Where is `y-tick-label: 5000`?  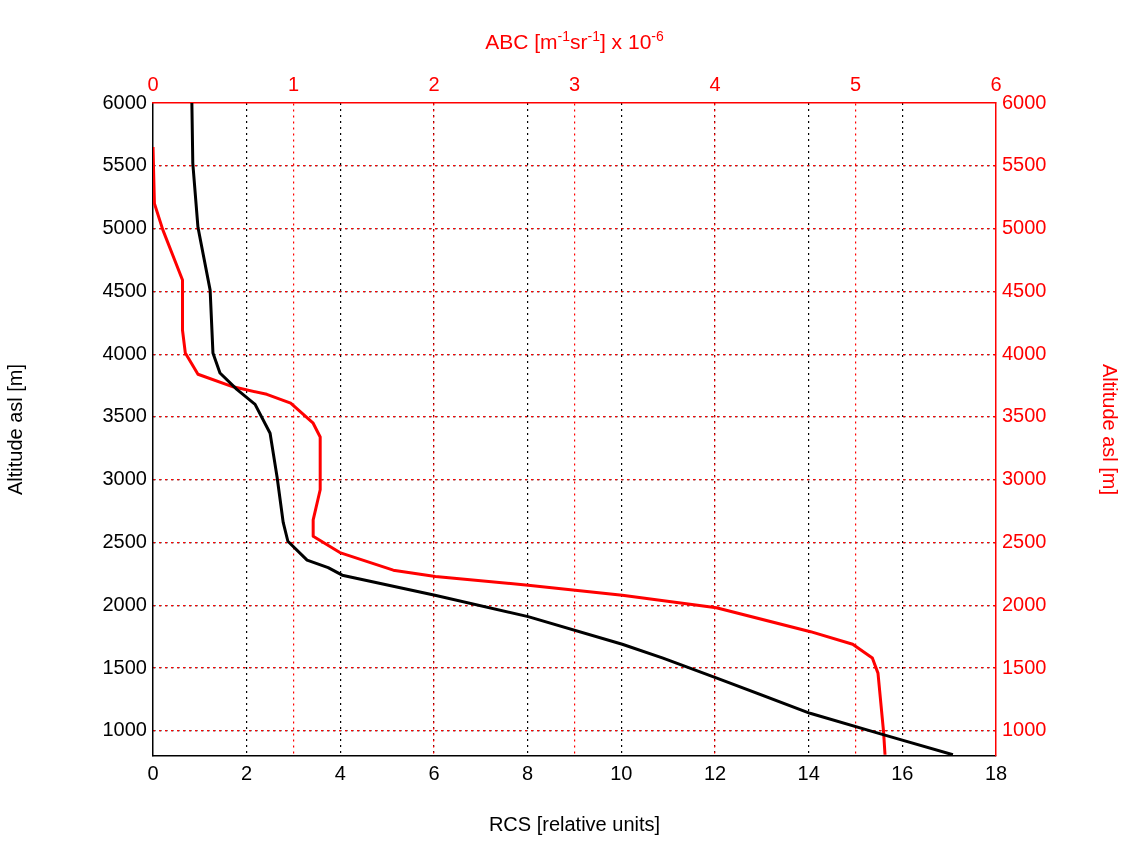
y-tick-label: 5000 is located at coordinates (124, 227).